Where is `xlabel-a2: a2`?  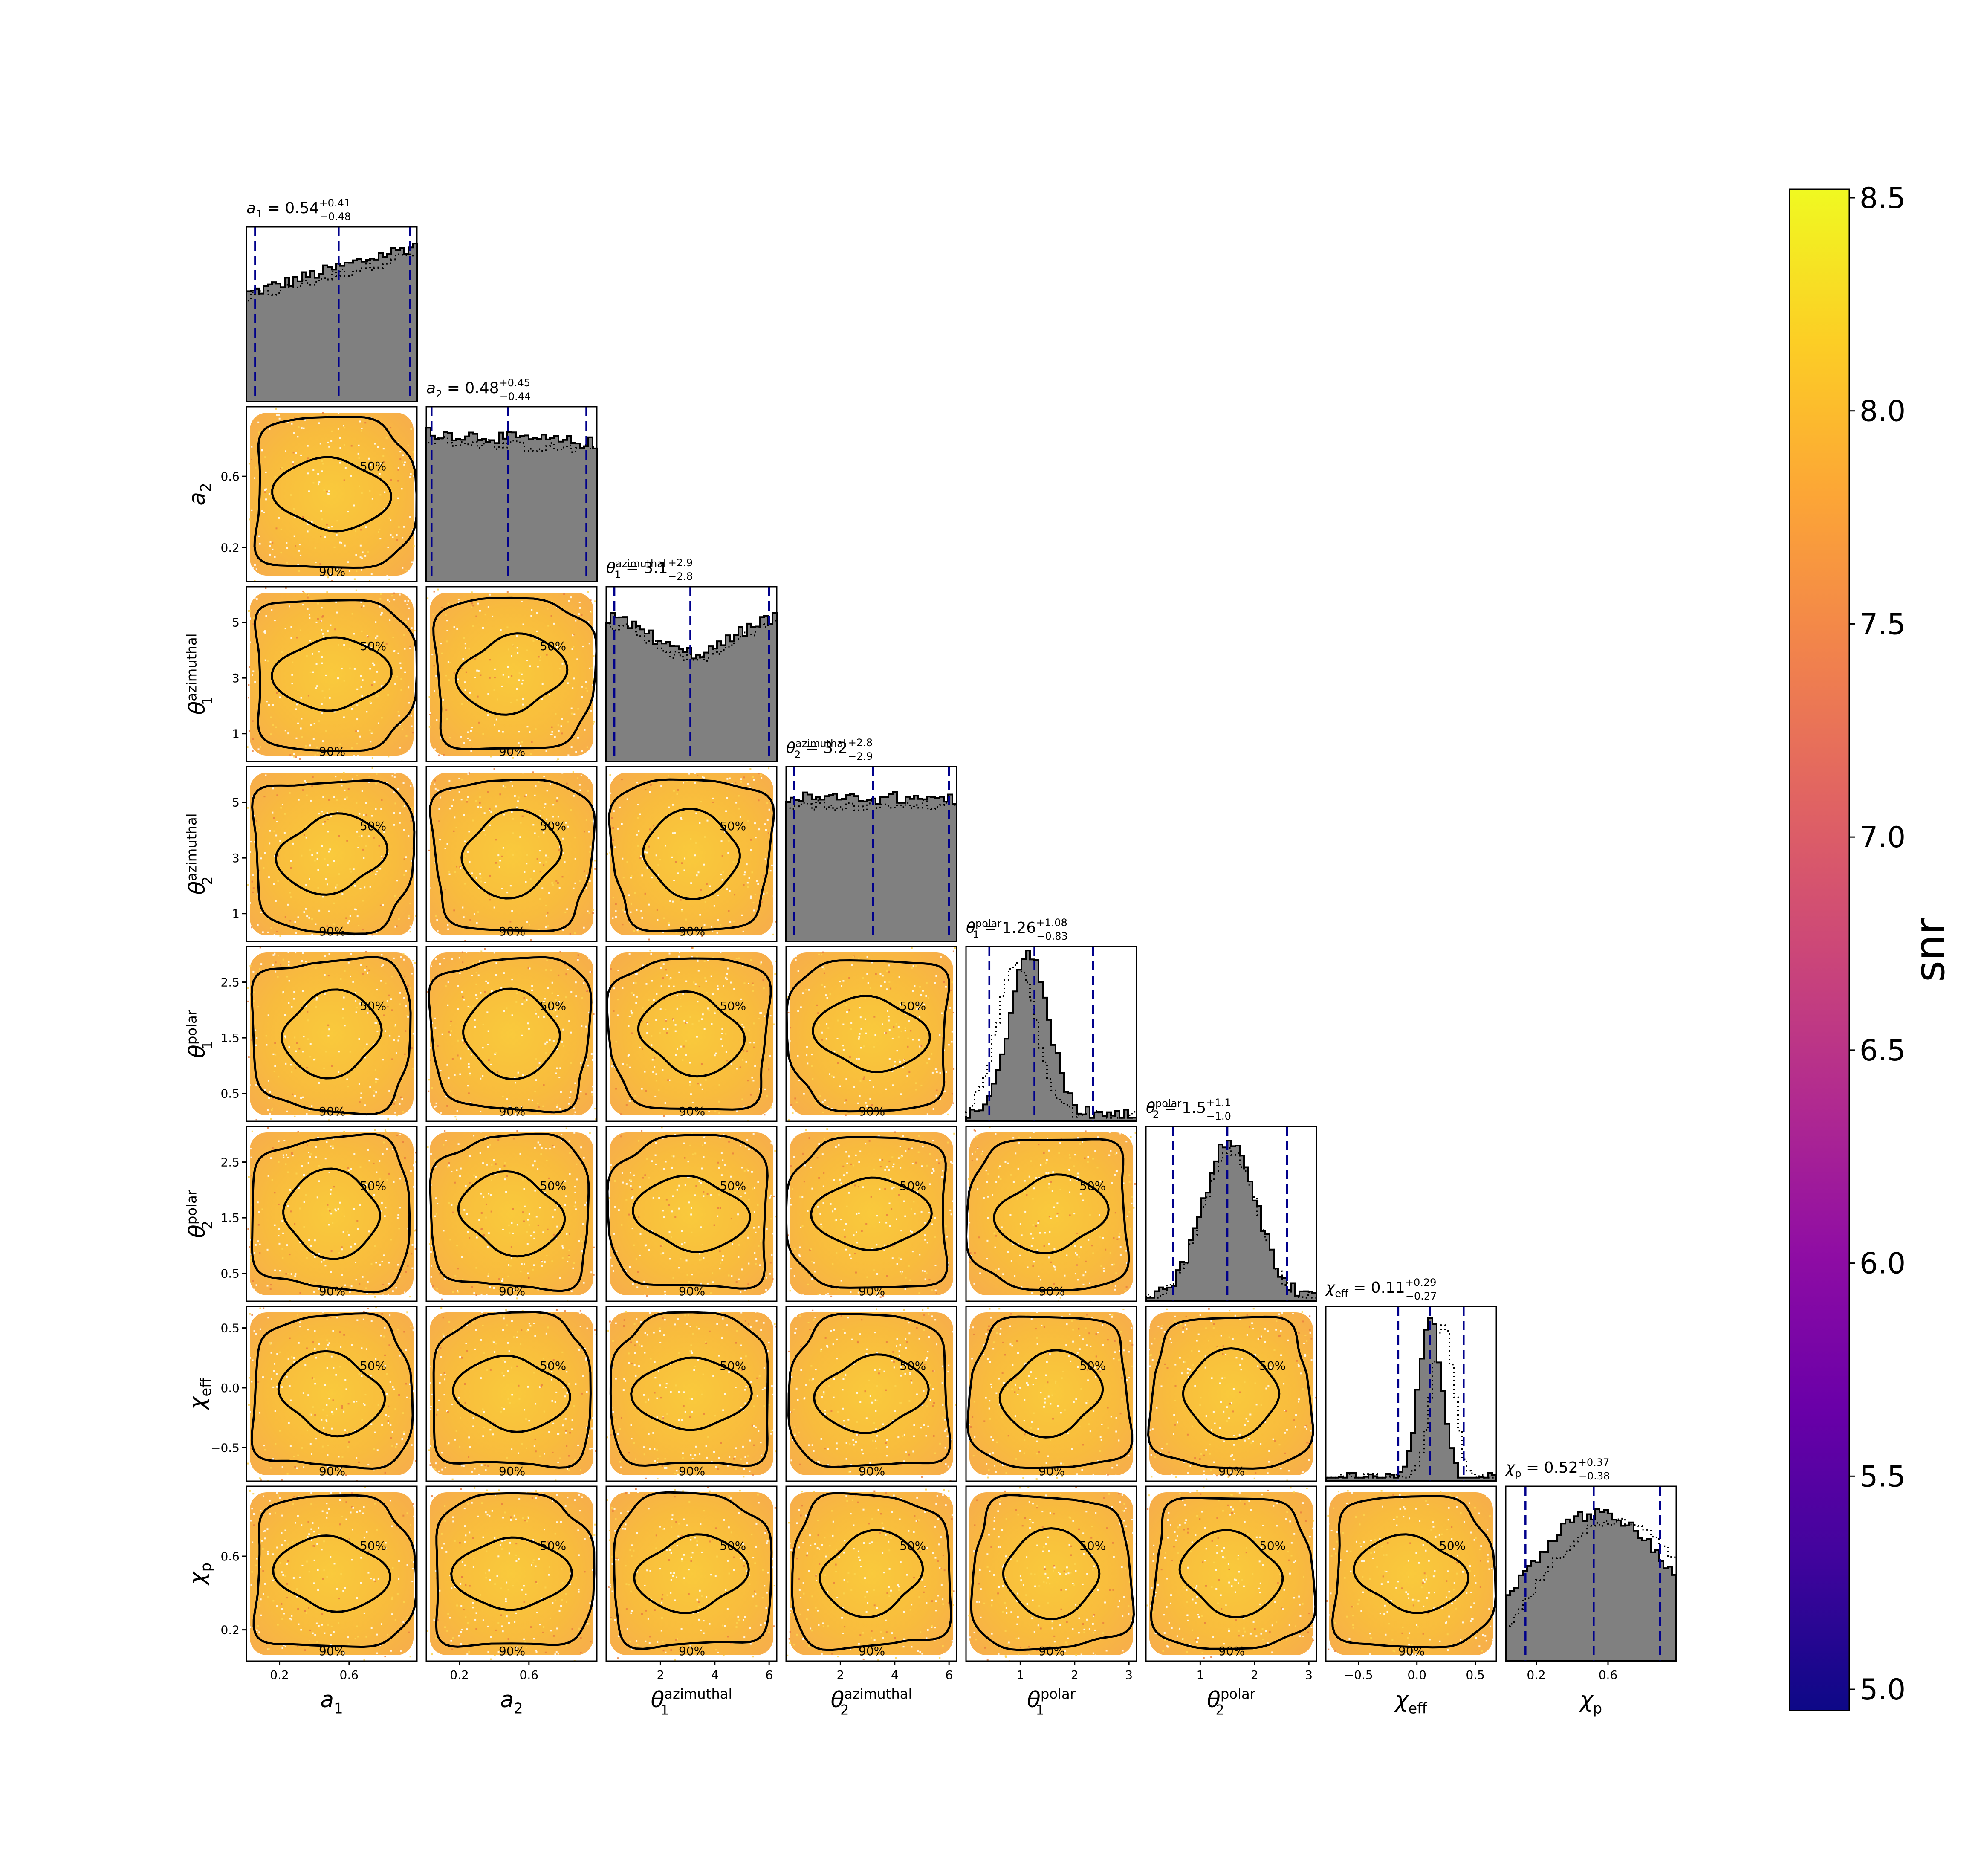 xlabel-a2: a2 is located at coordinates (511, 1702).